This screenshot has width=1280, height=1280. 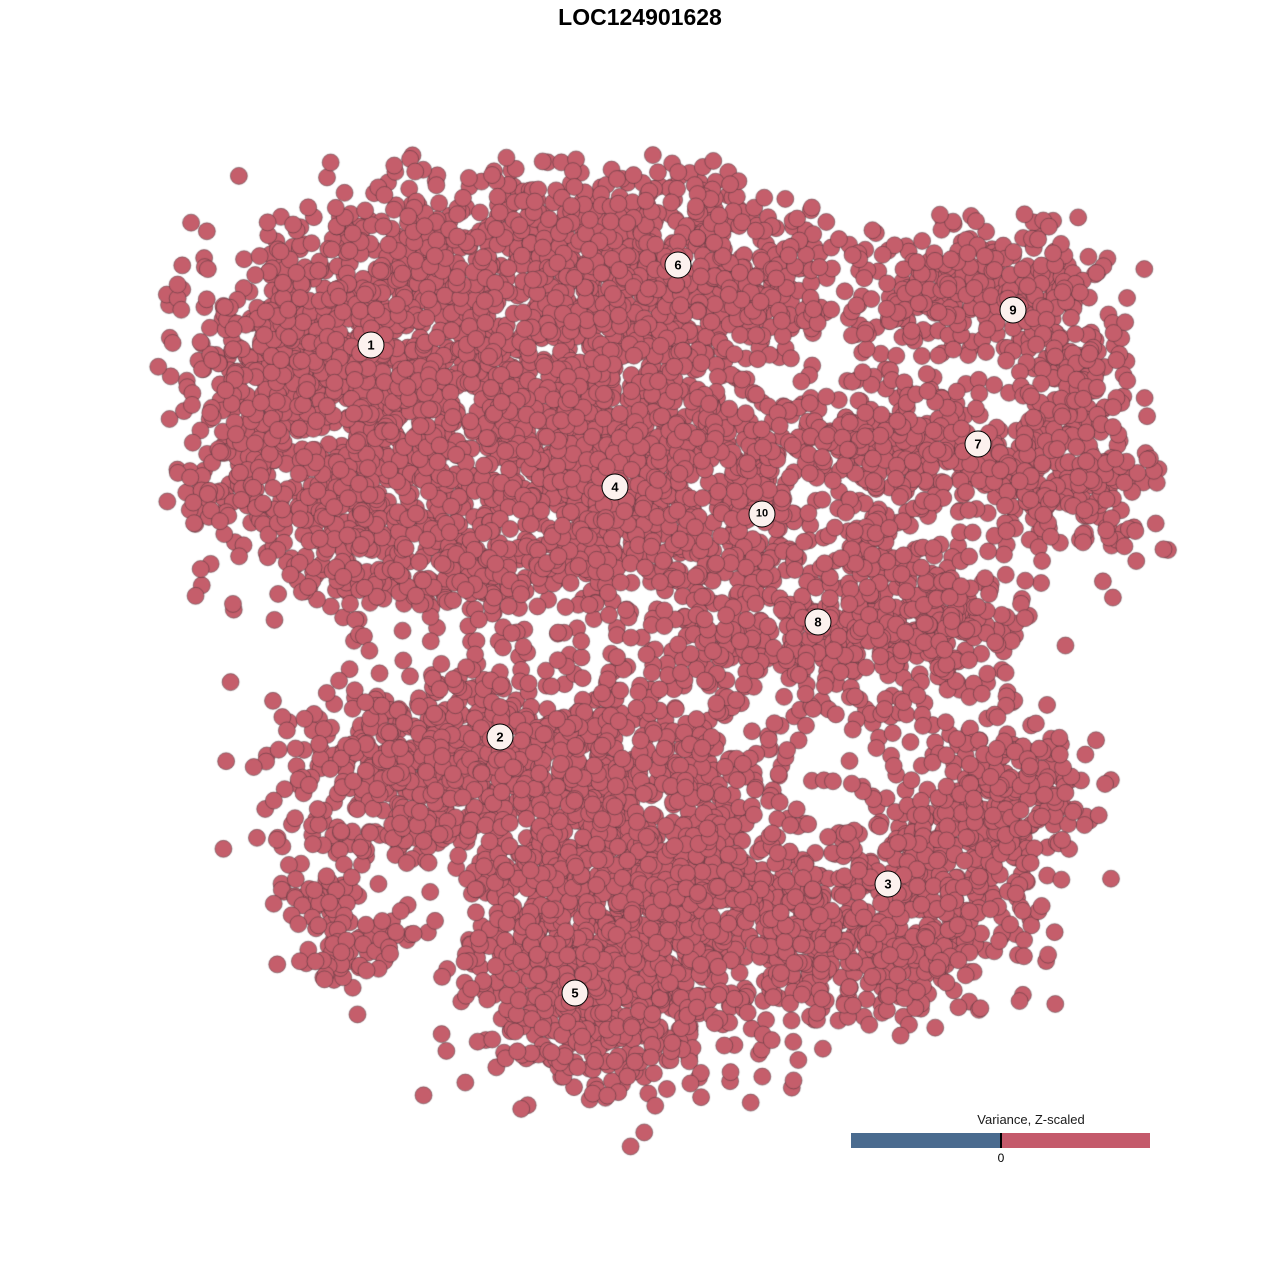 What do you see at coordinates (615, 487) in the screenshot?
I see `cluster-label-badge: 4` at bounding box center [615, 487].